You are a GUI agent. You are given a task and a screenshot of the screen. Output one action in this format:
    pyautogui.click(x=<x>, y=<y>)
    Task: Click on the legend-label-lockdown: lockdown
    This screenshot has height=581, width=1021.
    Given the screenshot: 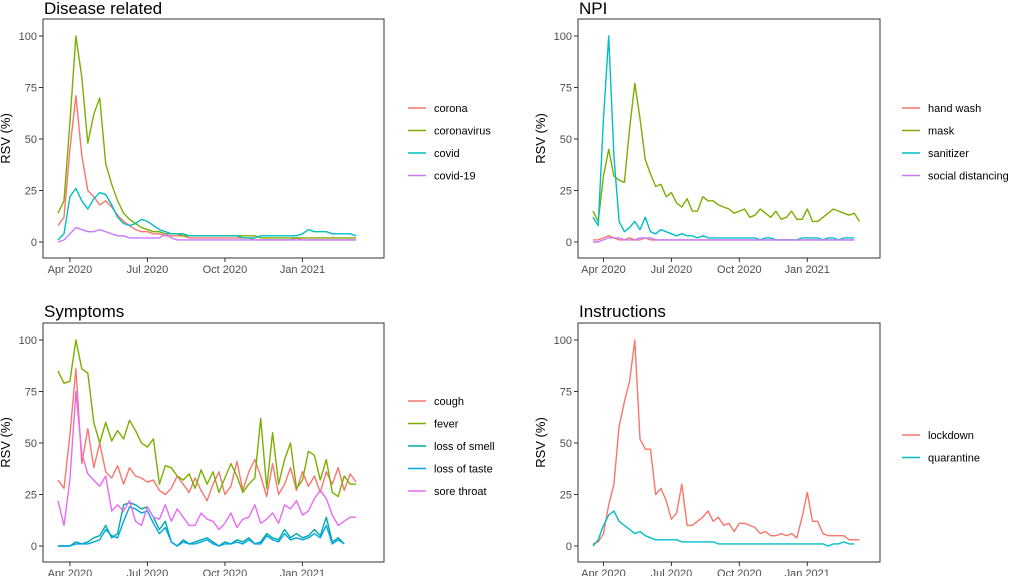 What is the action you would take?
    pyautogui.click(x=951, y=436)
    